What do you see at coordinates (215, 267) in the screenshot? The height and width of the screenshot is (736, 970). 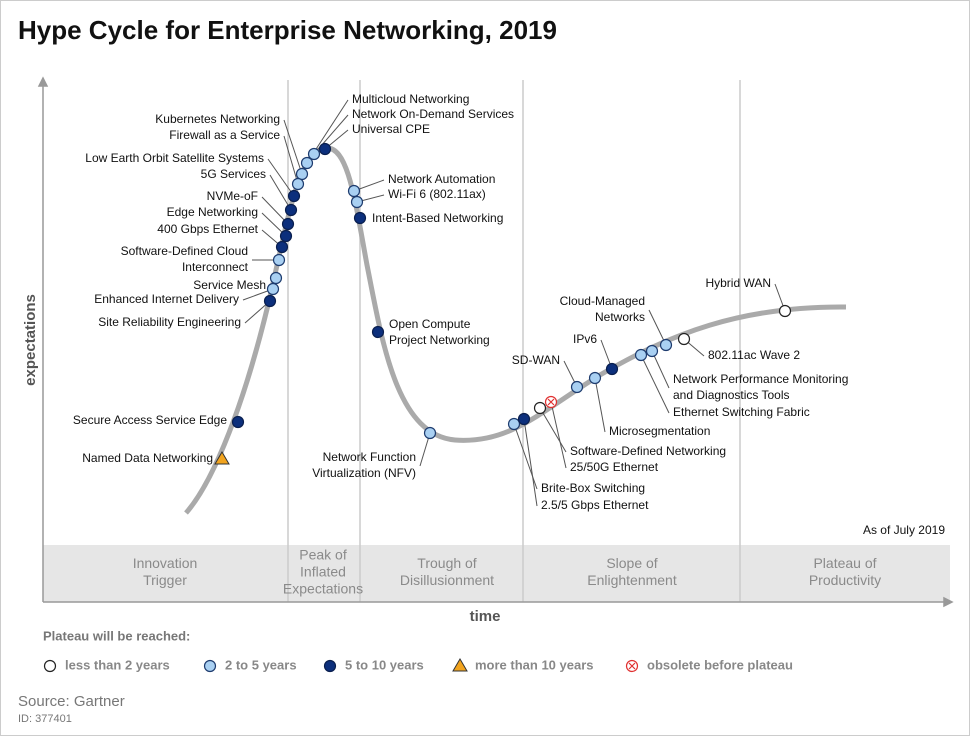 I see `technology-label: Interconnect` at bounding box center [215, 267].